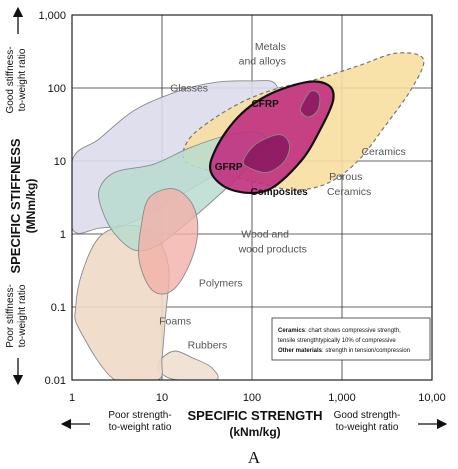 This screenshot has height=469, width=458. I want to click on y-axis-title-line-2: (MNm/kg), so click(31, 206).